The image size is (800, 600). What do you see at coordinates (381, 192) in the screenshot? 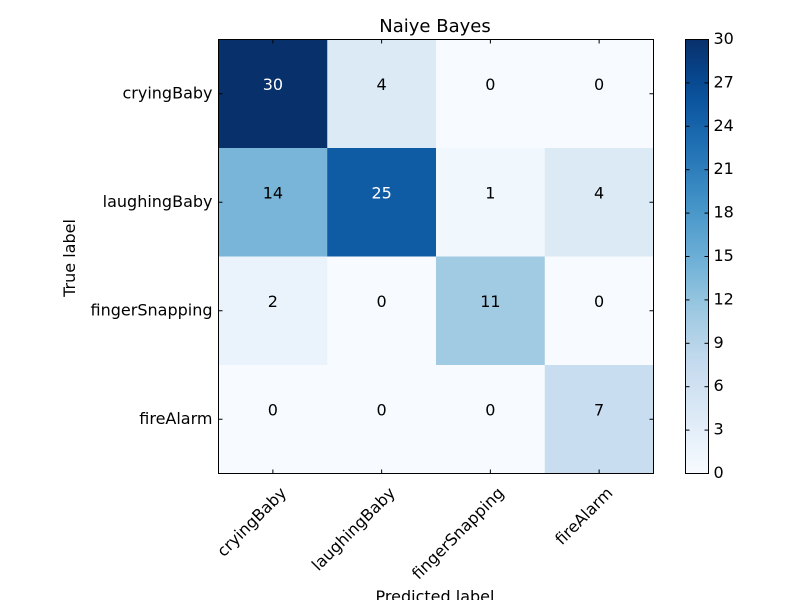
I see `cell-value-label: 25` at bounding box center [381, 192].